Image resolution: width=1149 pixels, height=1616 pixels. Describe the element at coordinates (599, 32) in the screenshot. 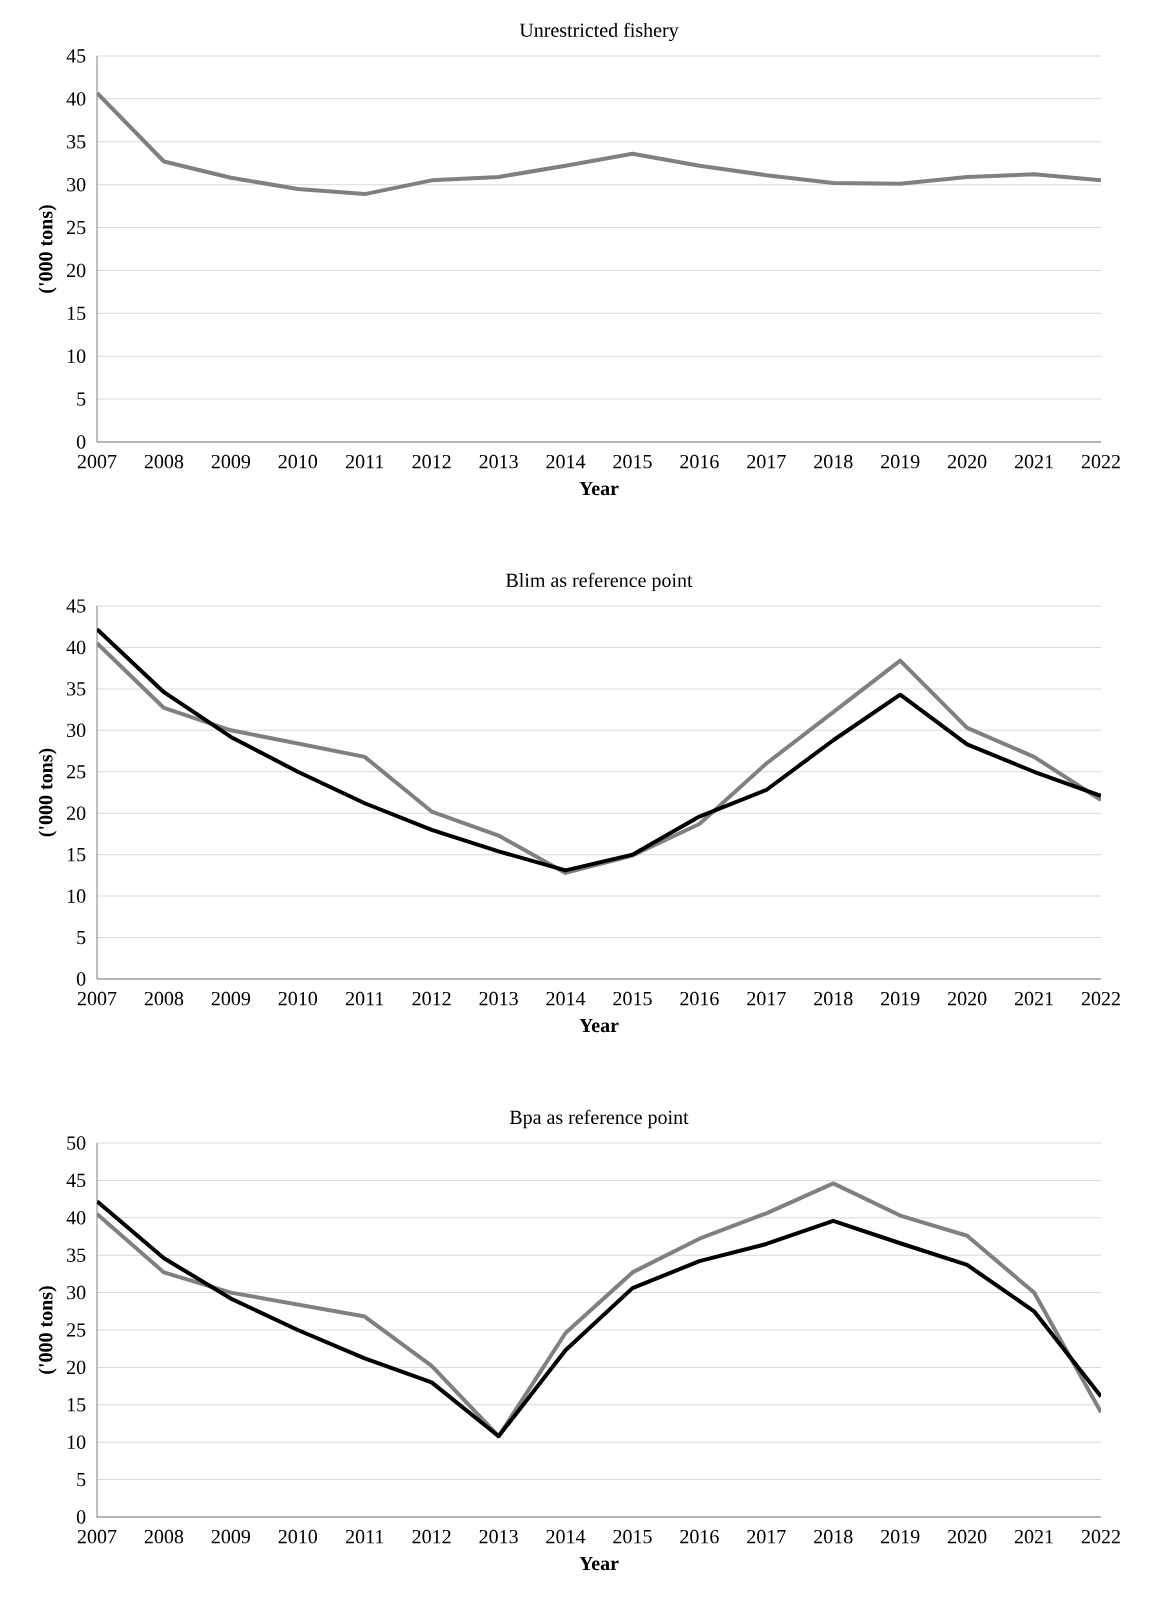

I see `chart-title: Unrestricted fishery` at that location.